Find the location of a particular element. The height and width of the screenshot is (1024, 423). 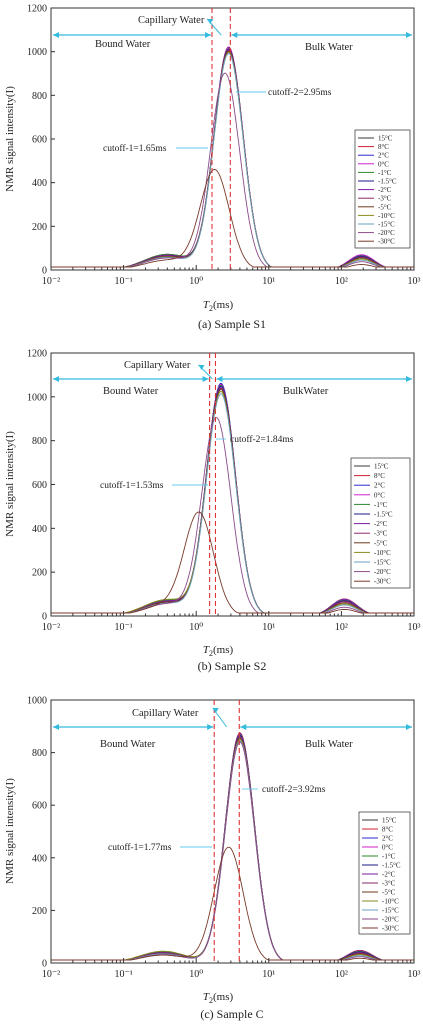

bulk-water-arrow-head-left is located at coordinates (234, 35).